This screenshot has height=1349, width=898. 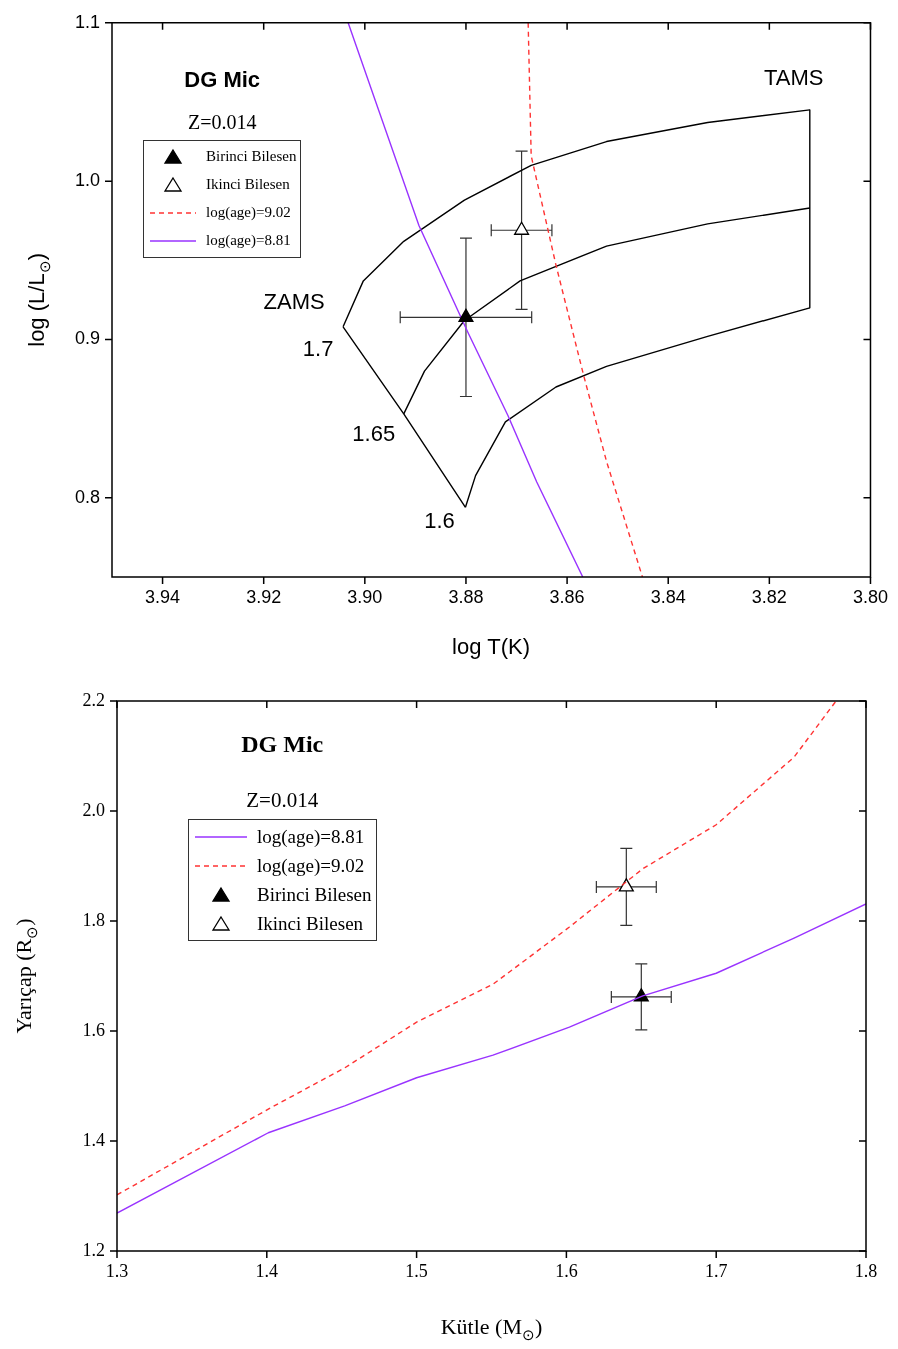 I want to click on annotation: 1.7, so click(x=318, y=348).